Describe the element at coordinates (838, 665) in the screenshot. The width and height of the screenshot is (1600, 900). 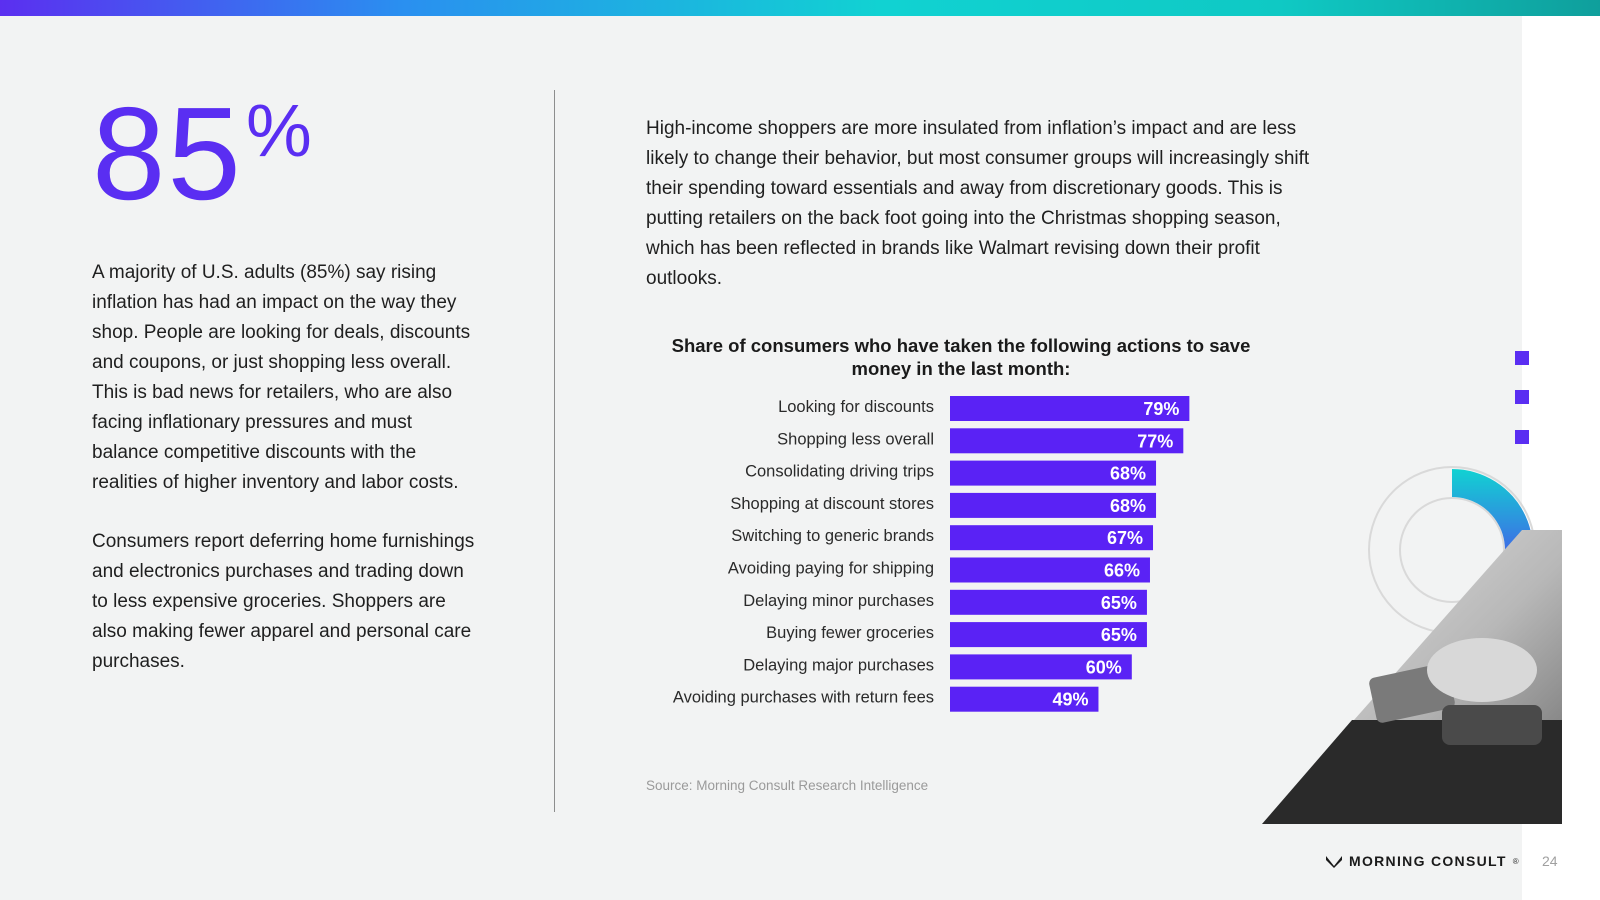
I see `category-label: Delaying major purchases` at that location.